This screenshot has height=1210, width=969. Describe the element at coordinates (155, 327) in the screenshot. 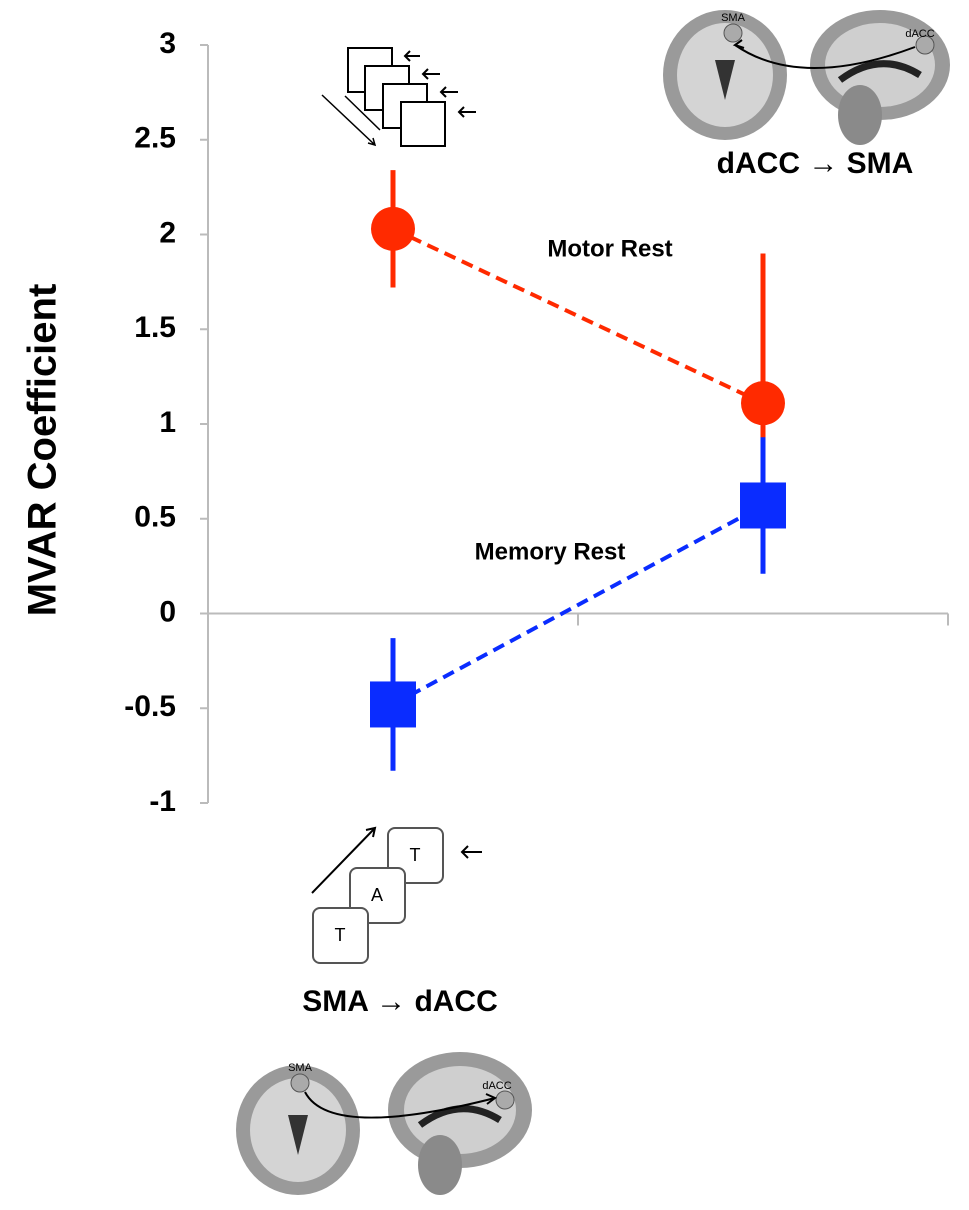

I see `y-tick-label: 1.5` at that location.